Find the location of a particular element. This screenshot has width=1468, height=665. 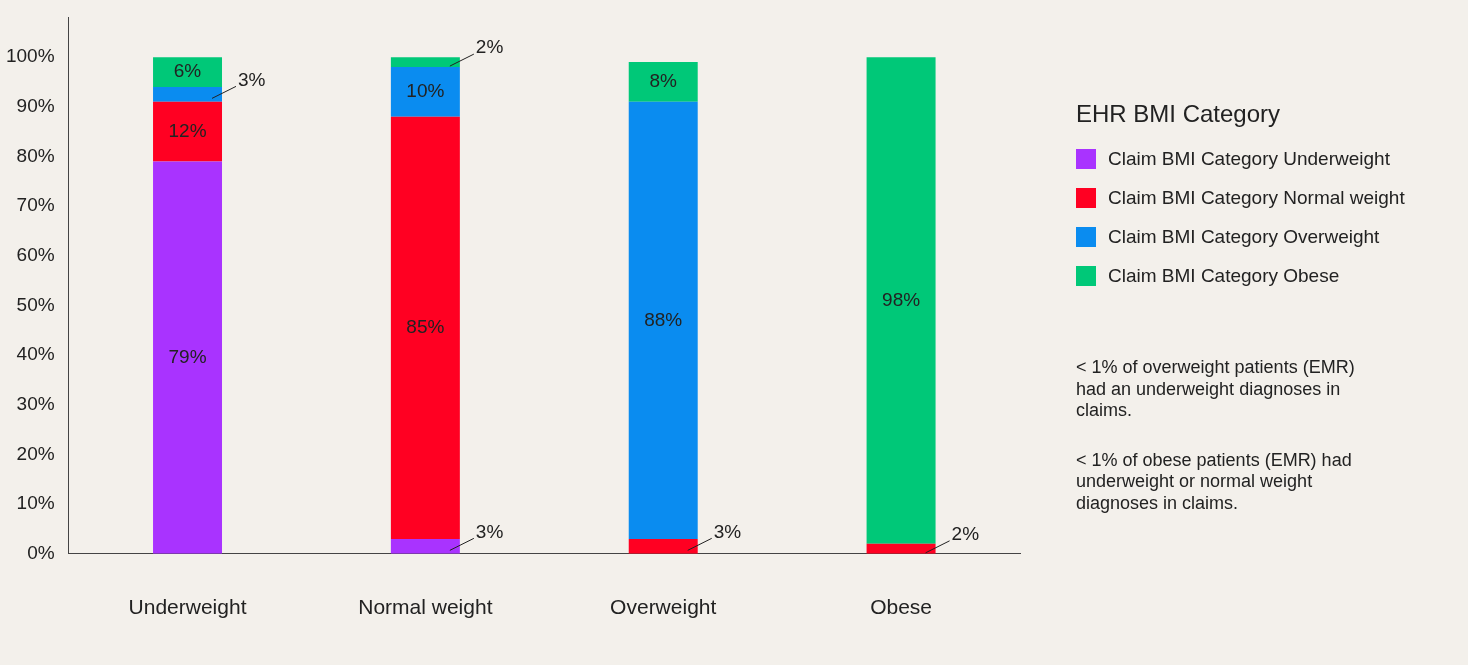

legend-label: Claim BMI Category Normal weight is located at coordinates (1256, 198).